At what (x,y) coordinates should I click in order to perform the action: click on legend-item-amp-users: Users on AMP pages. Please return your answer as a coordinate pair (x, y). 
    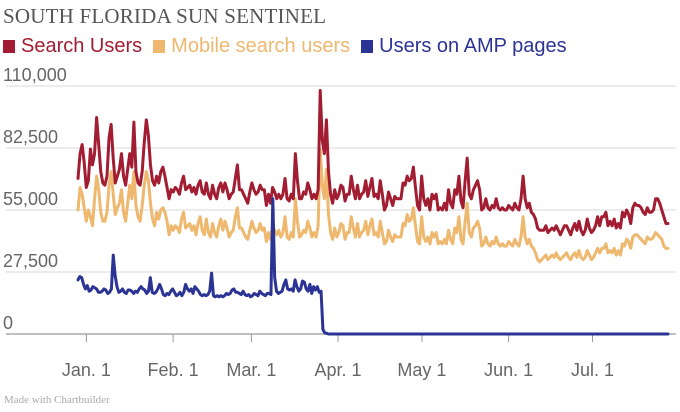
    Looking at the image, I should click on (464, 46).